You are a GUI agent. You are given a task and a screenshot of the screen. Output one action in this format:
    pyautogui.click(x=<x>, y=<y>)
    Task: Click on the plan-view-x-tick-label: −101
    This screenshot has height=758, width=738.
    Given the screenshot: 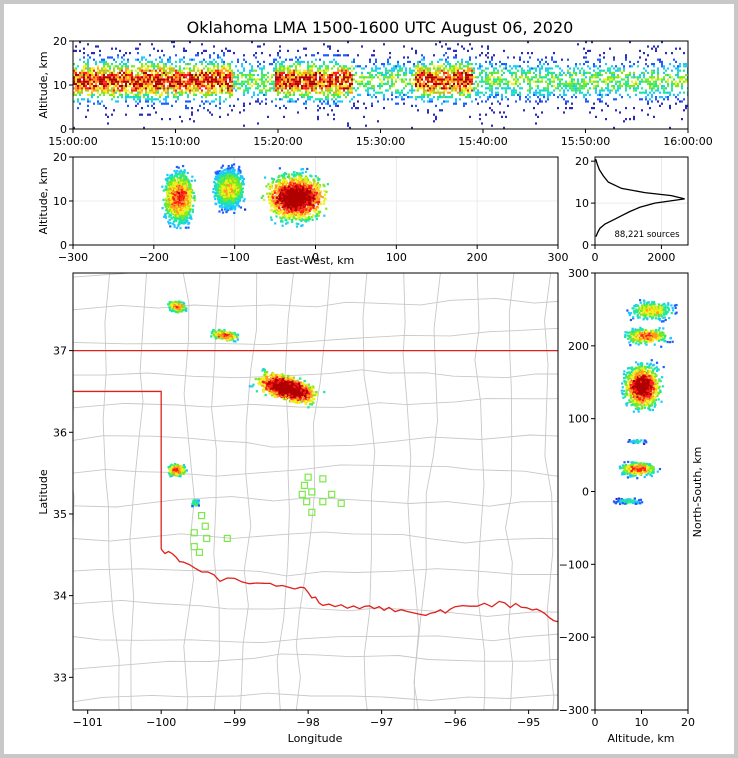 What is the action you would take?
    pyautogui.click(x=88, y=722)
    